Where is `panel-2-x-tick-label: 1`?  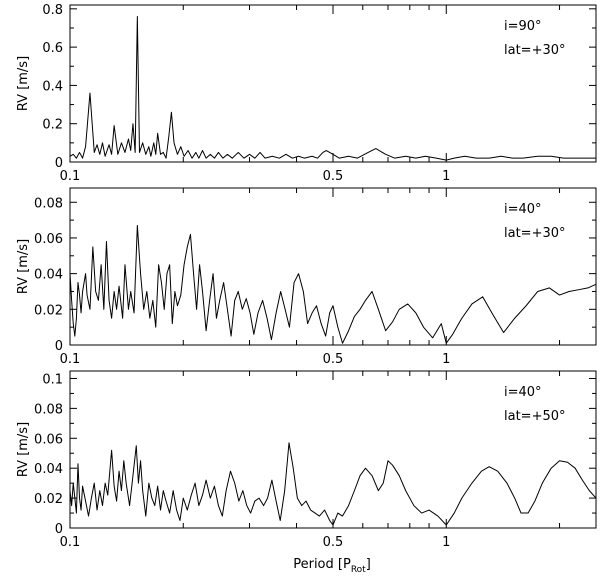
panel-2-x-tick-label: 1 is located at coordinates (446, 359).